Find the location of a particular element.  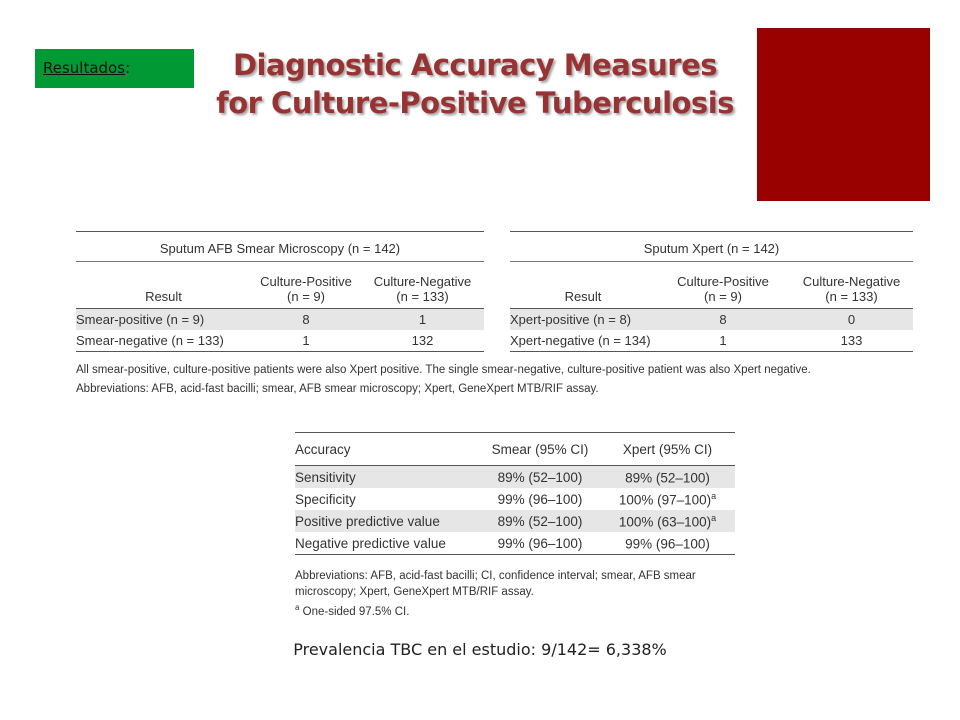

table-row: Sensitivity 89% (52–100) 89% (52–100) is located at coordinates (515, 477).